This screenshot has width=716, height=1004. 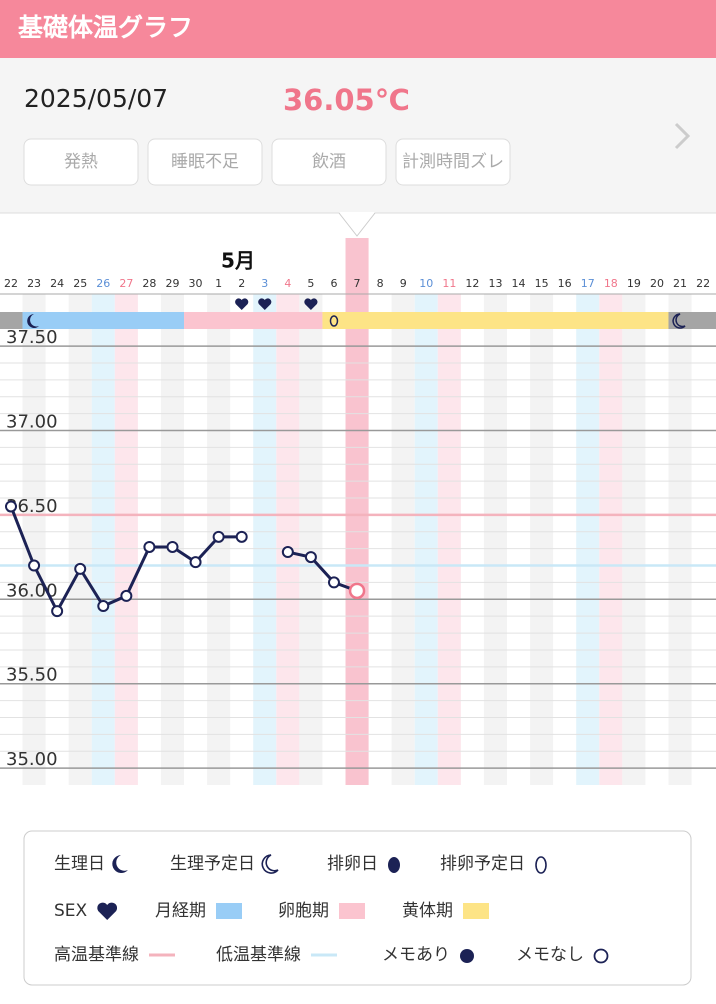 I want to click on legend-label: SEX, so click(x=71, y=911).